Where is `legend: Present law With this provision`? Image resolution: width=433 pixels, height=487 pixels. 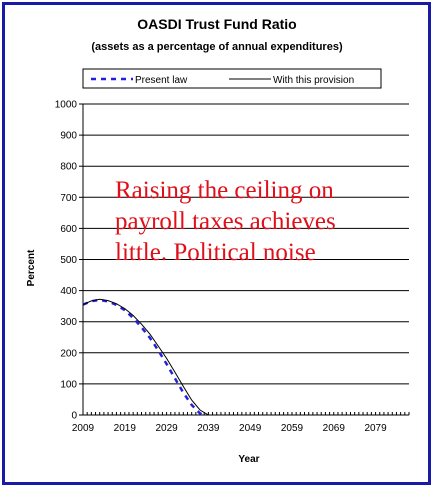
legend: Present law With this provision is located at coordinates (232, 78).